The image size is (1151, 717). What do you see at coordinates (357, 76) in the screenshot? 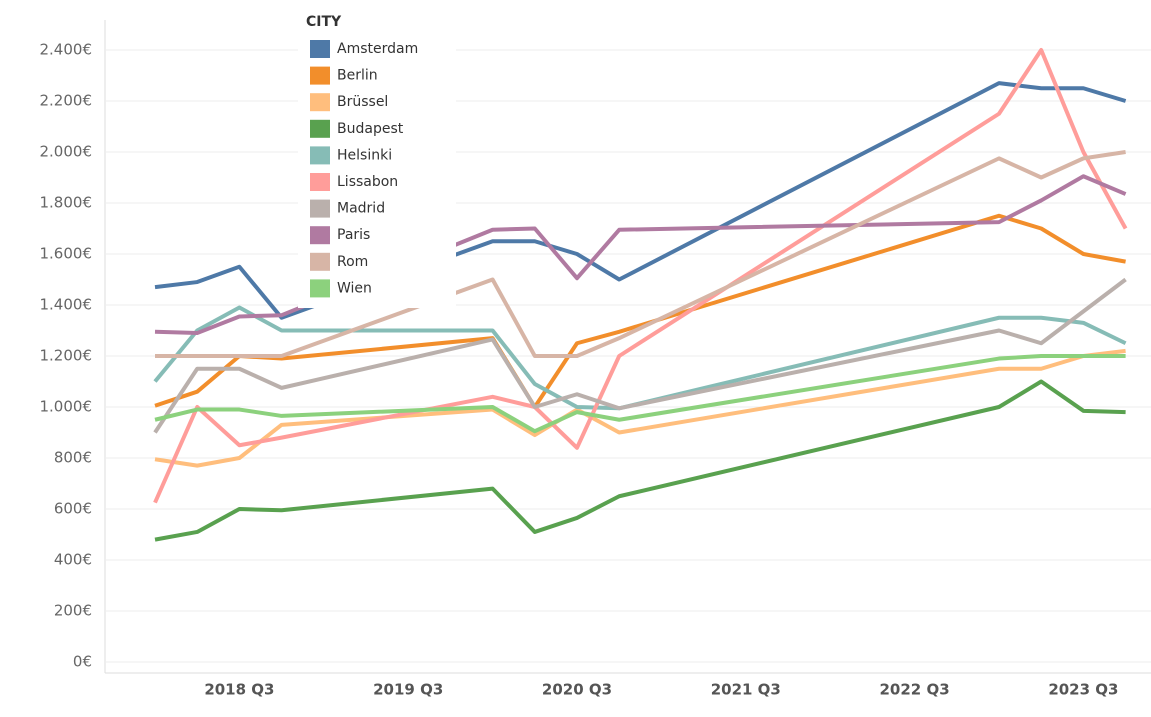
I see `legend-label: Berlin` at bounding box center [357, 76].